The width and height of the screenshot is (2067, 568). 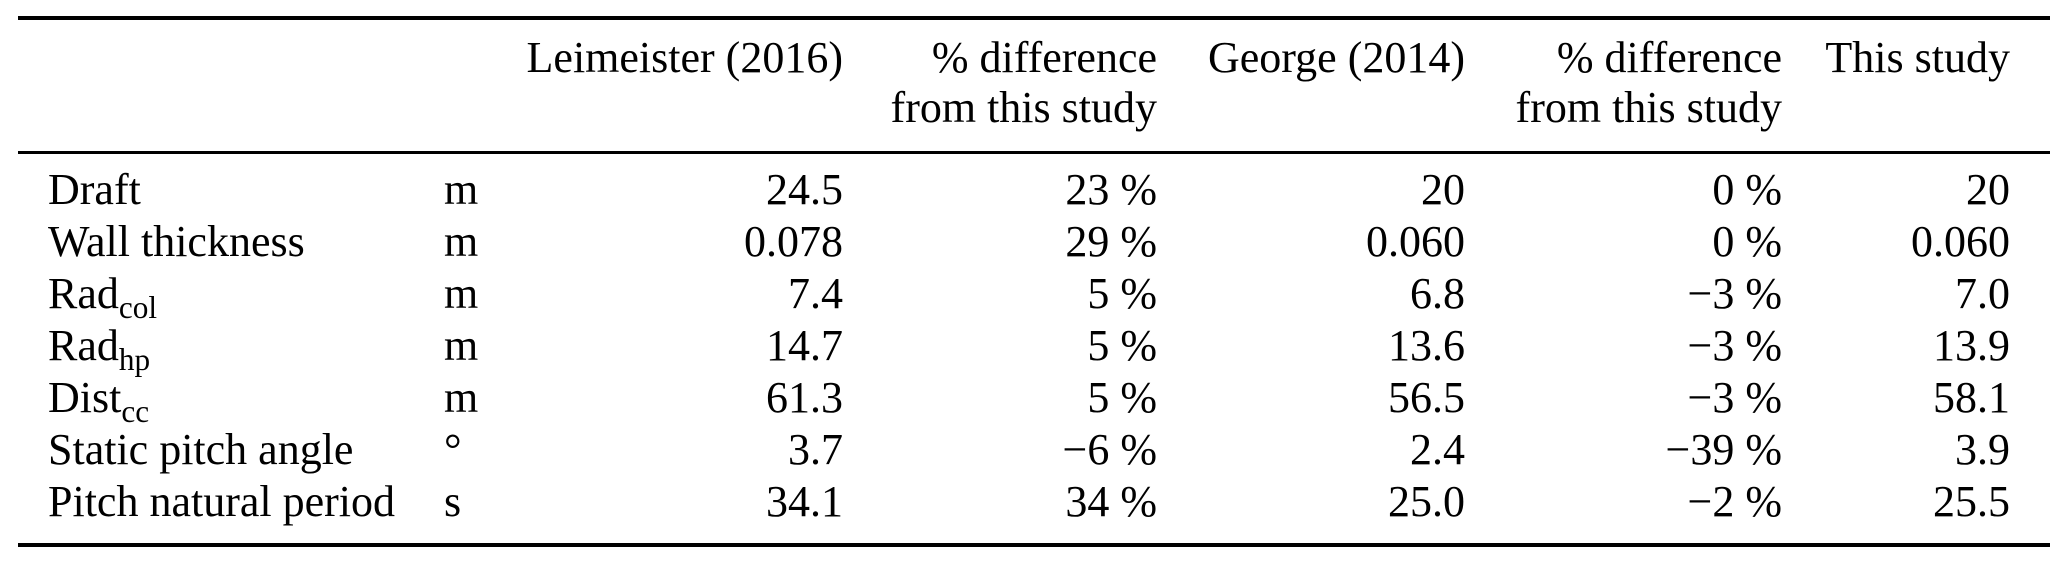 What do you see at coordinates (176, 241) in the screenshot?
I see `param-text: Wall thickness` at bounding box center [176, 241].